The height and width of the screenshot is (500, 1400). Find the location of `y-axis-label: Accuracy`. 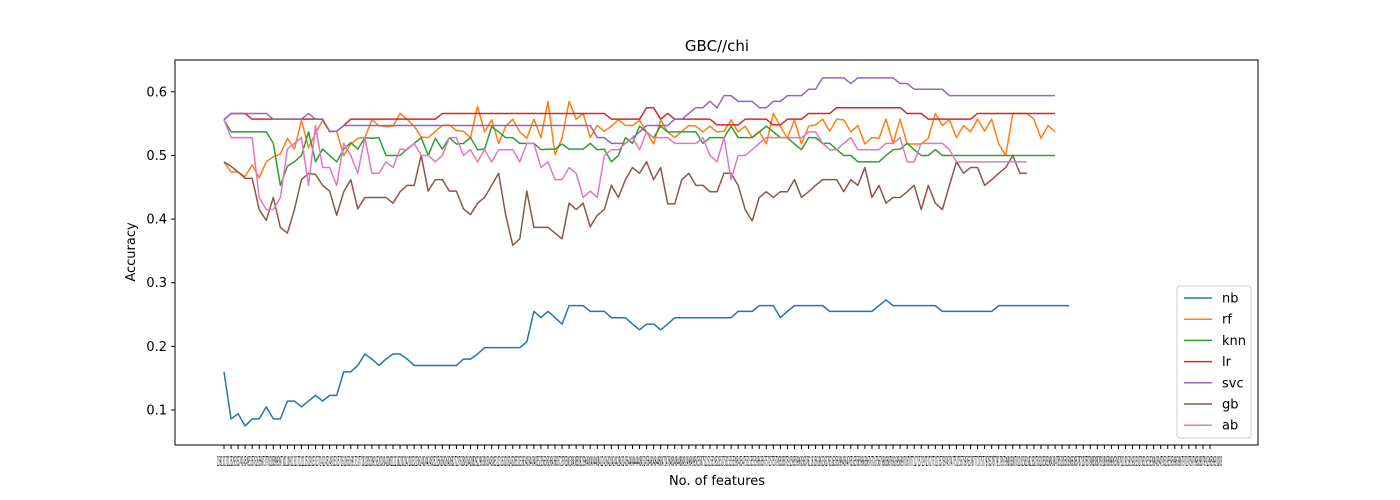

y-axis-label: Accuracy is located at coordinates (131, 252).